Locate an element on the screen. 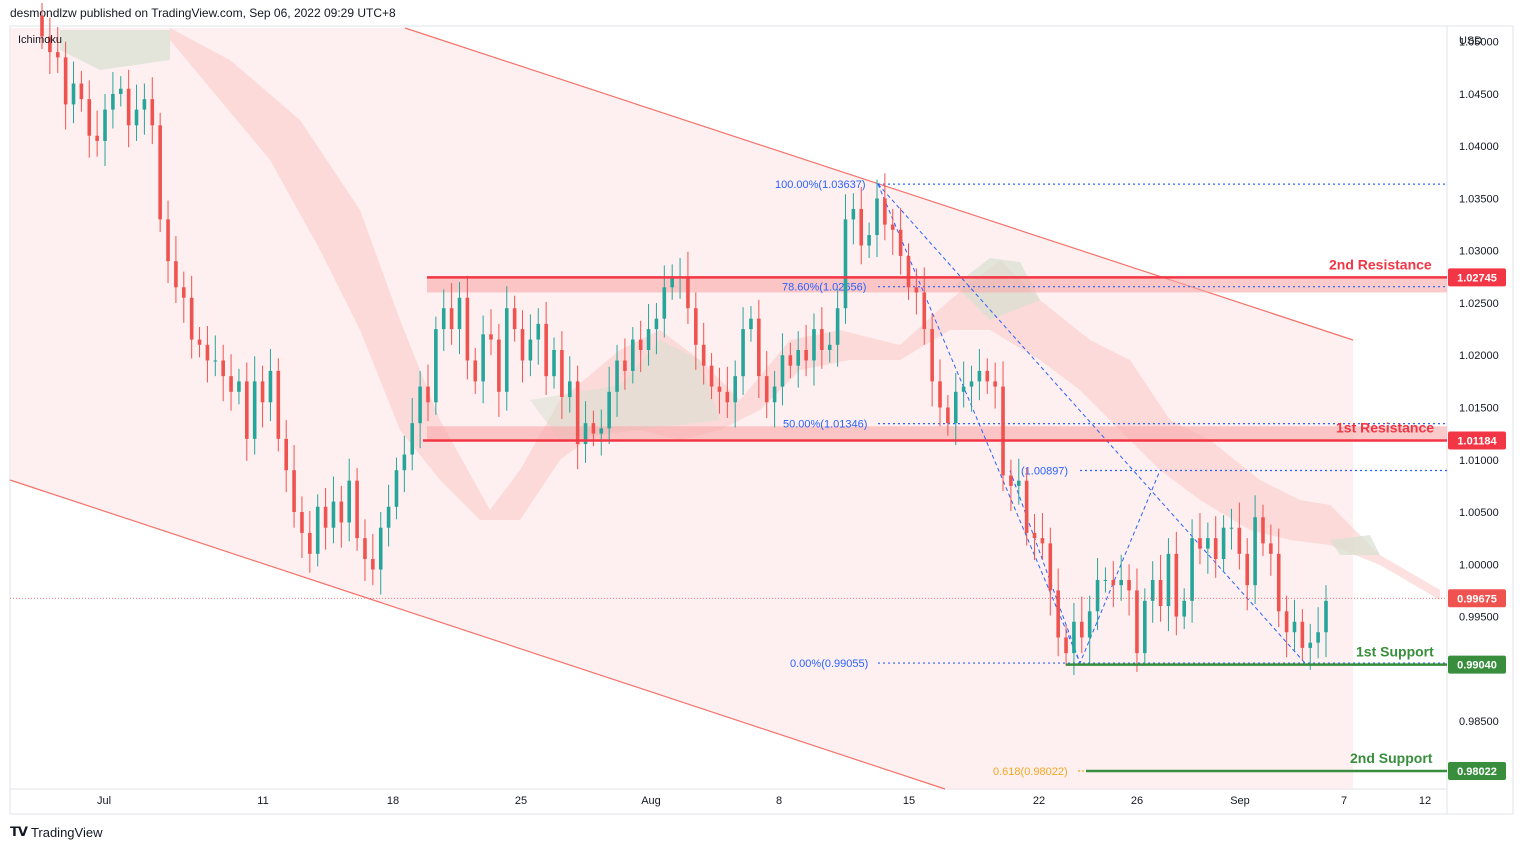 This screenshot has height=850, width=1523. footer-brand: 𝗧𝗩 TradingView is located at coordinates (56, 832).